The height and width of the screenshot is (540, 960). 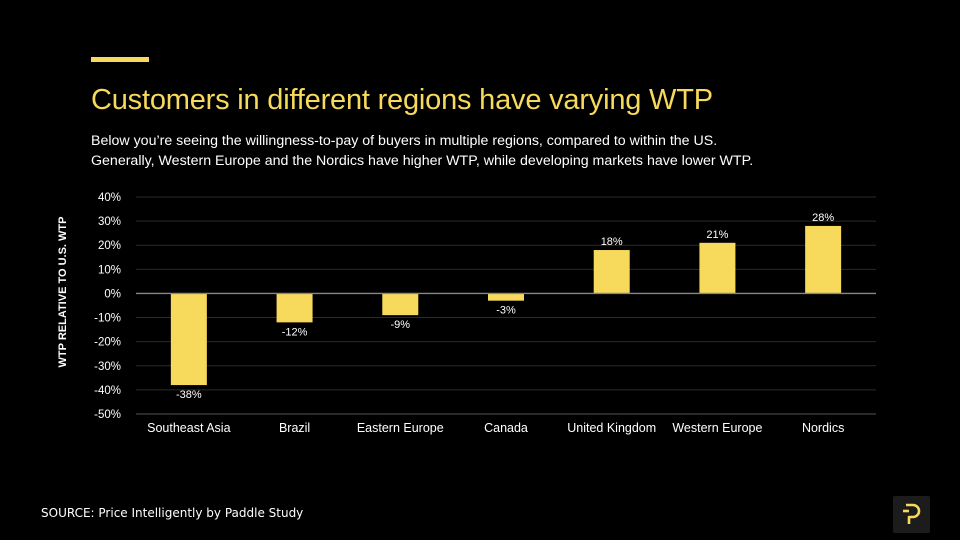 What do you see at coordinates (112, 294) in the screenshot?
I see `y-tick-label: 0%` at bounding box center [112, 294].